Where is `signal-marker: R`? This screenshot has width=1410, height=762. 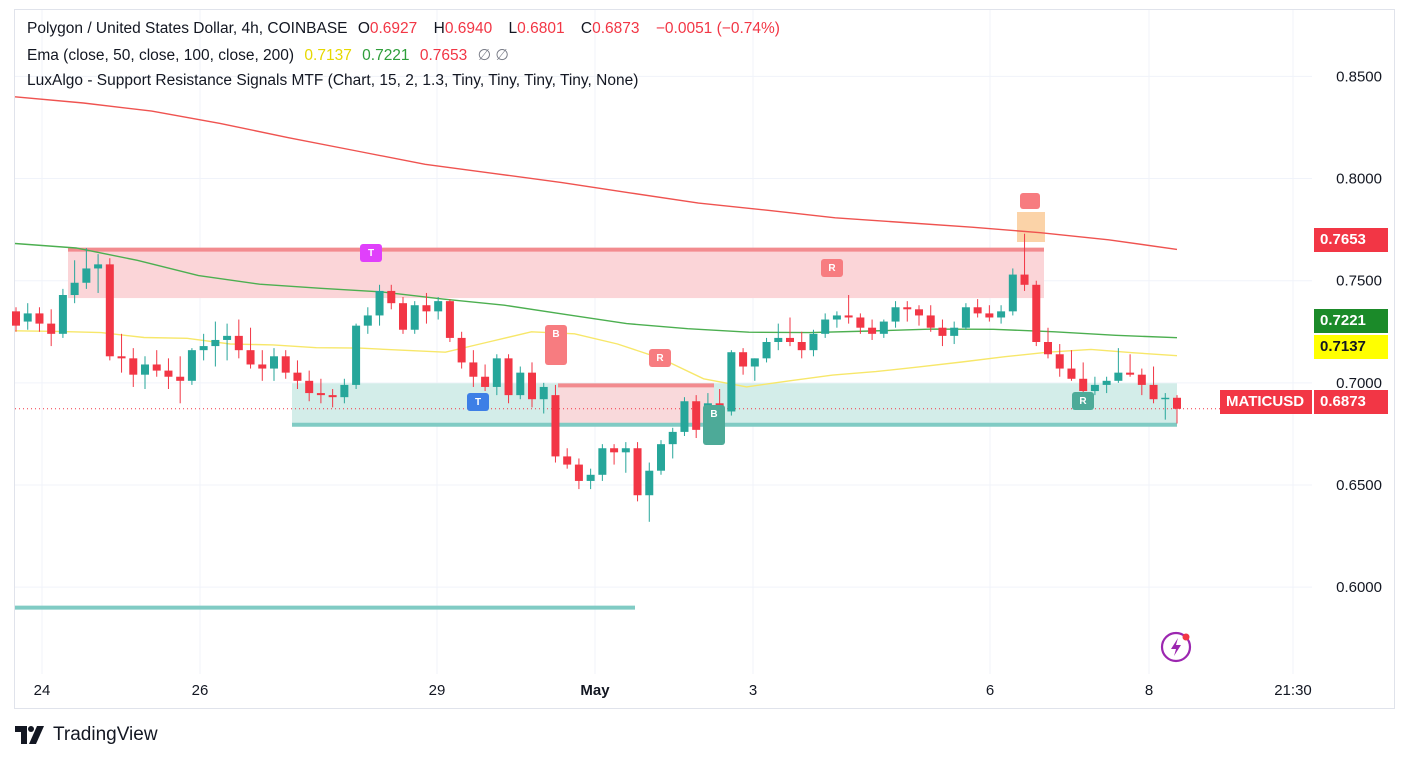 signal-marker: R is located at coordinates (1083, 401).